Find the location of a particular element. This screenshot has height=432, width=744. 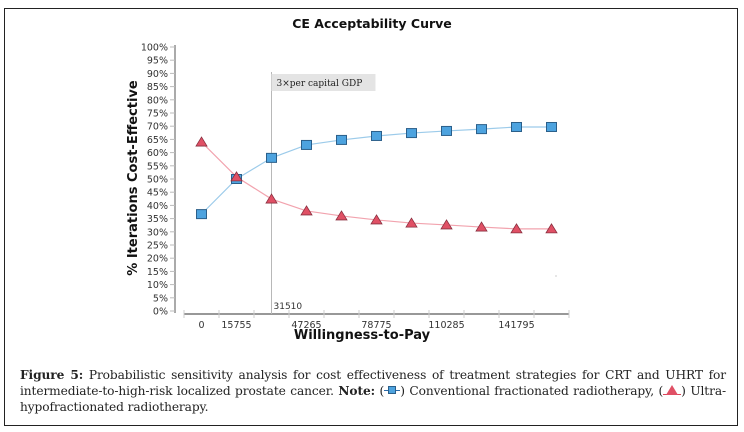

y-tick-label: 90% is located at coordinates (157, 74).